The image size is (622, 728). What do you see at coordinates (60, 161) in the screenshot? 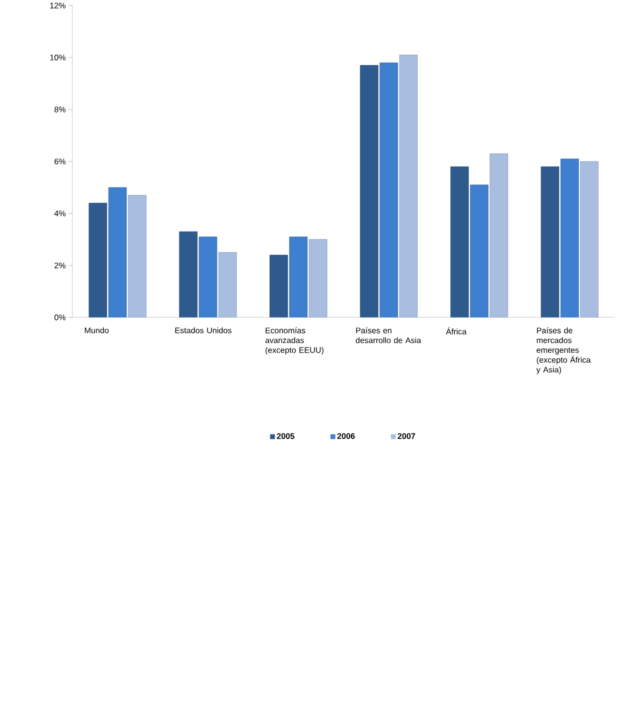
I see `y-tick-label: 6%` at bounding box center [60, 161].